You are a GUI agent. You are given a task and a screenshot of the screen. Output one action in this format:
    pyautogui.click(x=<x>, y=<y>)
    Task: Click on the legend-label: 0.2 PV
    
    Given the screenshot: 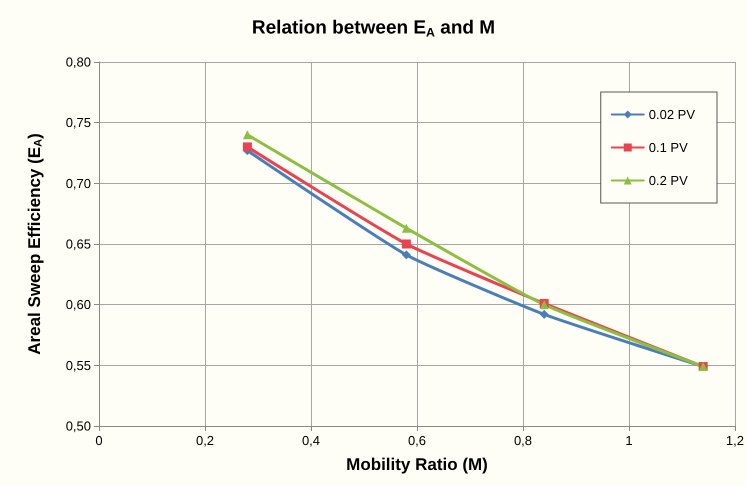 What is the action you would take?
    pyautogui.click(x=668, y=180)
    